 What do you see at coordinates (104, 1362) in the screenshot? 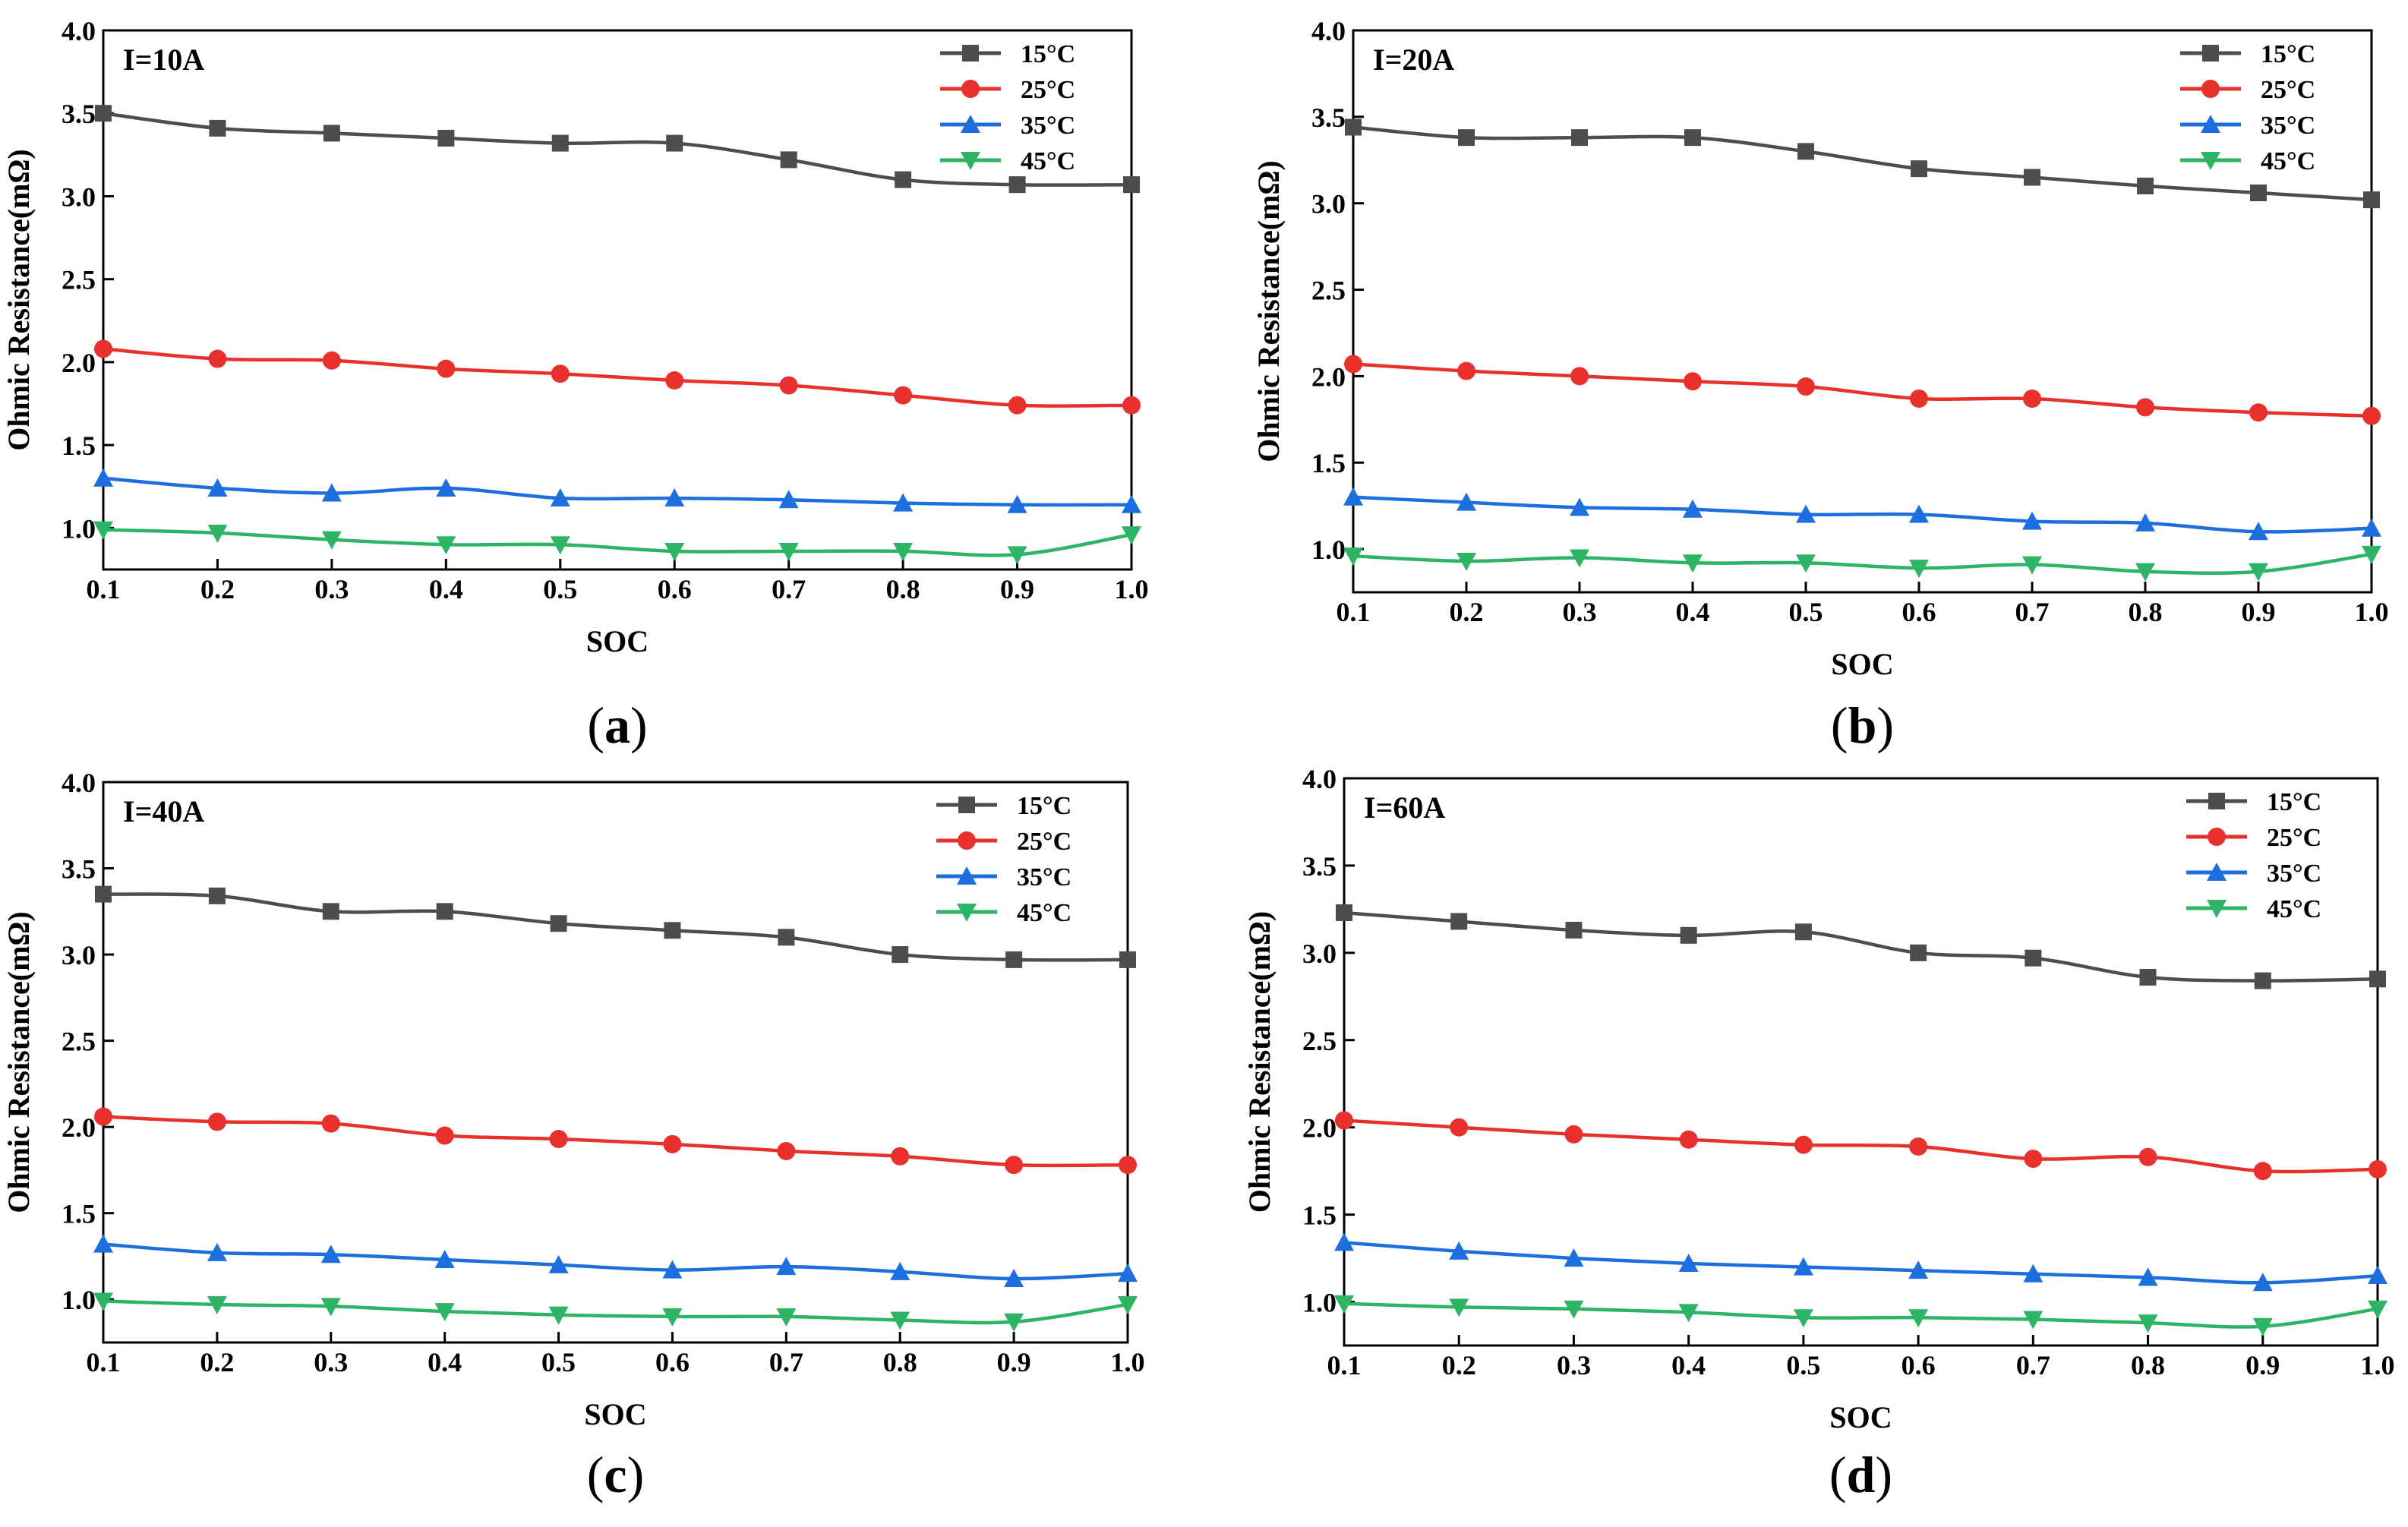
I see `panel-c-x-tick-label: 0.1` at bounding box center [104, 1362].